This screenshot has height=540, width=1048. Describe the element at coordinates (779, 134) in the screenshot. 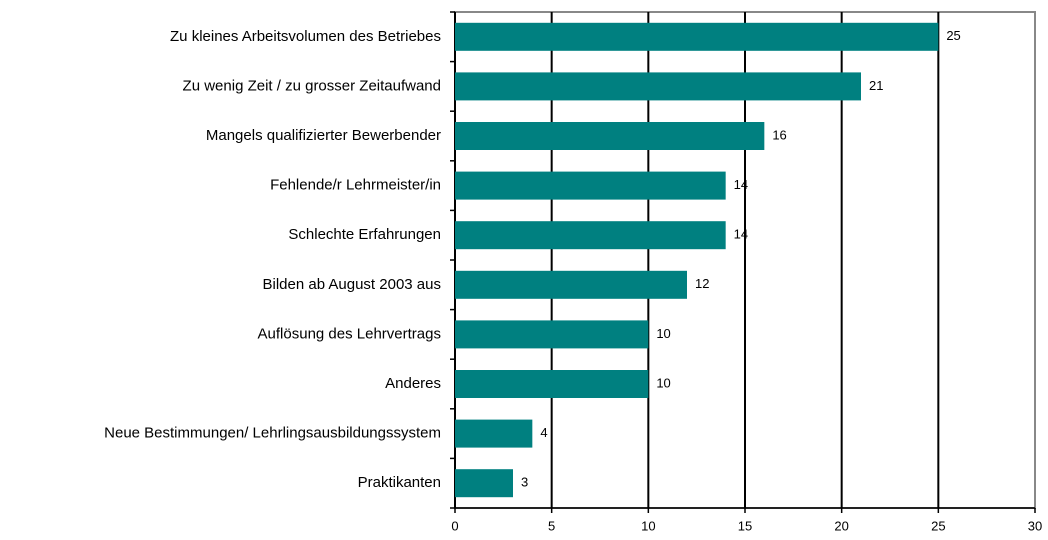

I see `data-label: 16` at that location.